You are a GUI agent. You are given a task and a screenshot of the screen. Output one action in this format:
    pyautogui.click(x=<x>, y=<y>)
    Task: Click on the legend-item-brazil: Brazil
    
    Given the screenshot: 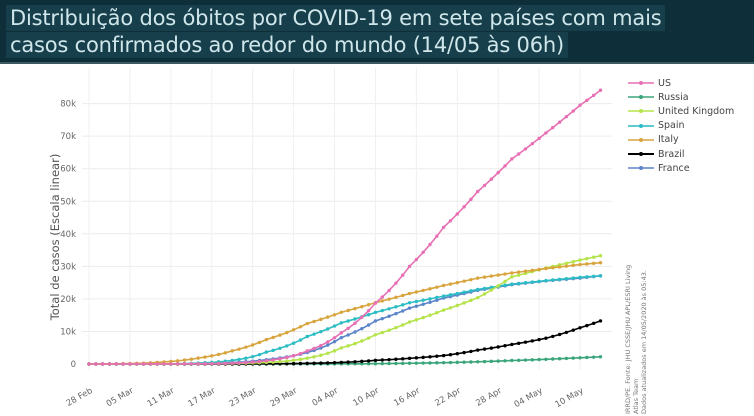 What is the action you would take?
    pyautogui.click(x=681, y=154)
    